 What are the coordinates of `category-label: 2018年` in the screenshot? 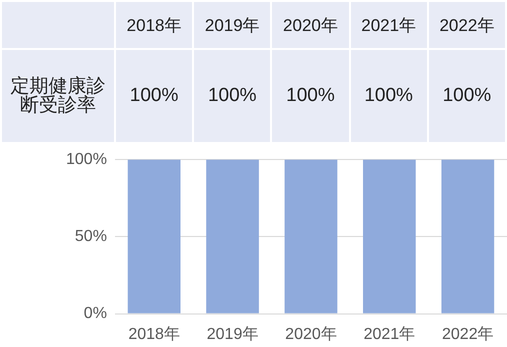 It's located at (154, 25).